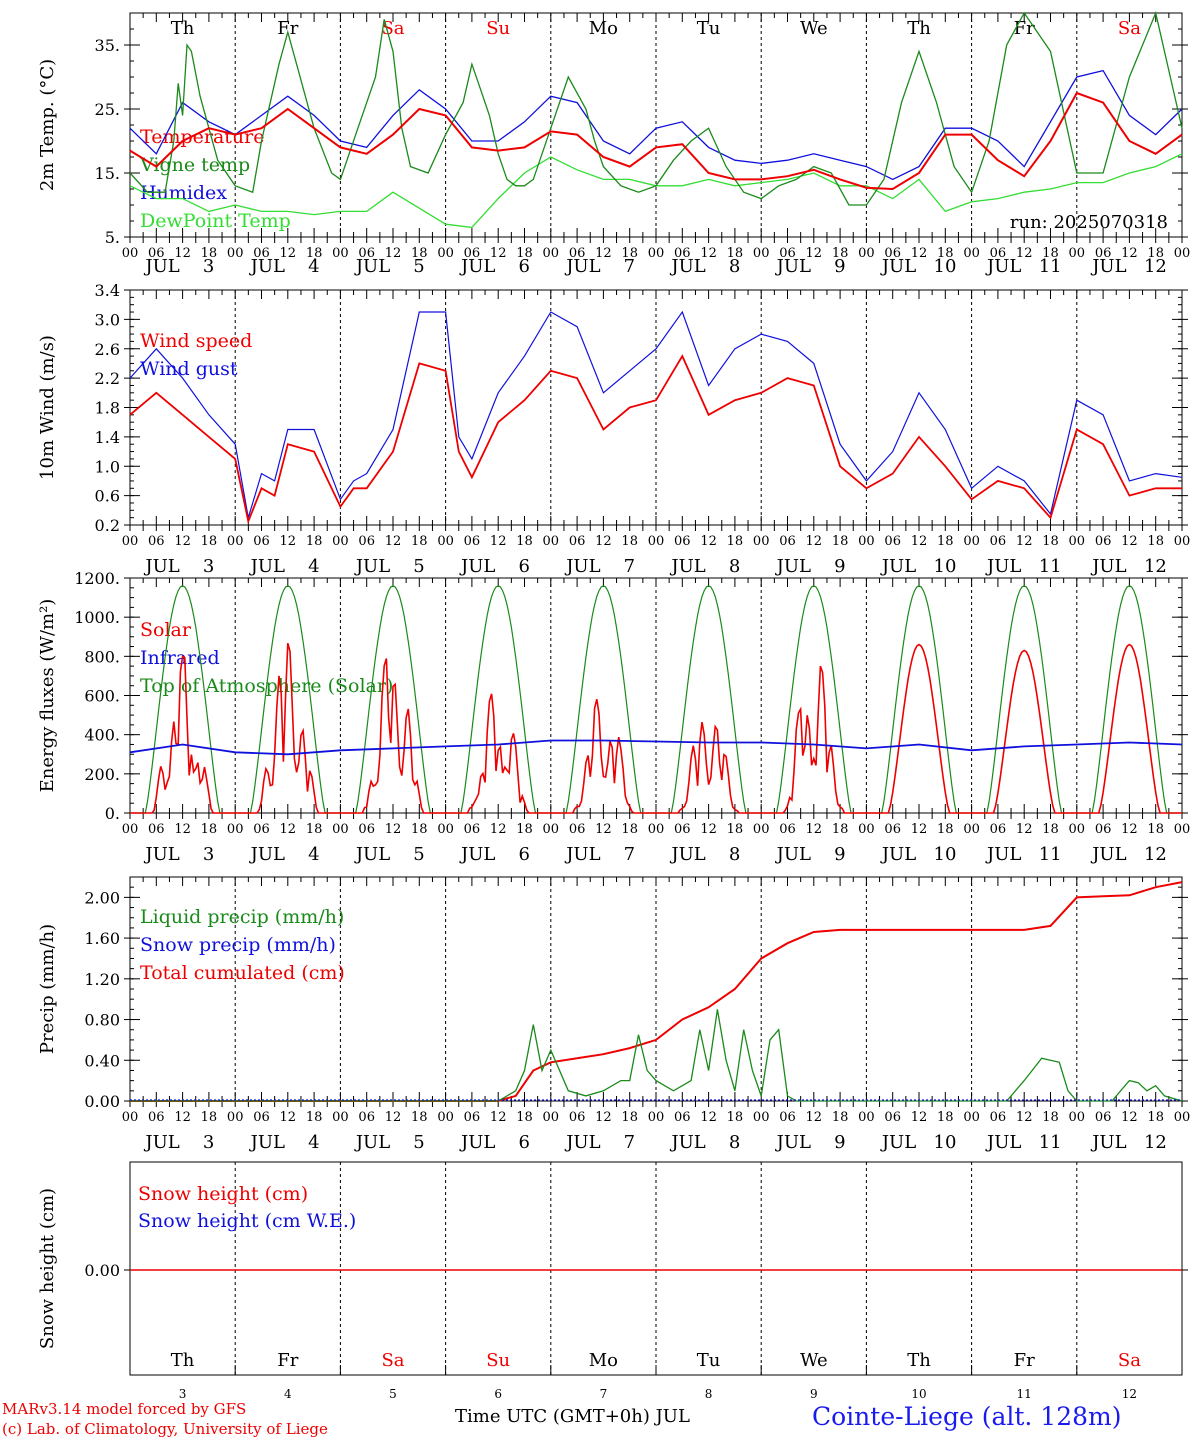 The image size is (1194, 1440). I want to click on legend-entry: Total cumulated (cm), so click(242, 973).